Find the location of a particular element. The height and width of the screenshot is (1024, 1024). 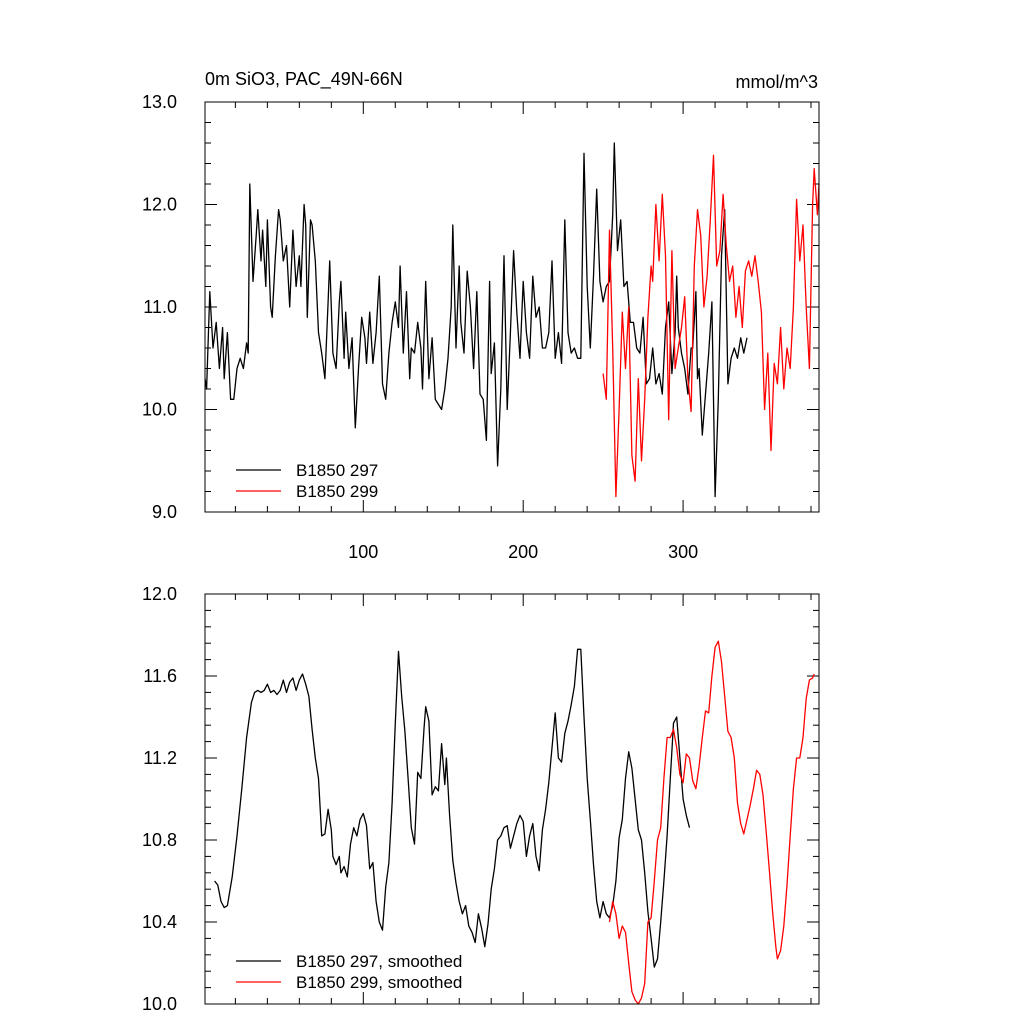

units-label: mmol/m^3 is located at coordinates (777, 82).